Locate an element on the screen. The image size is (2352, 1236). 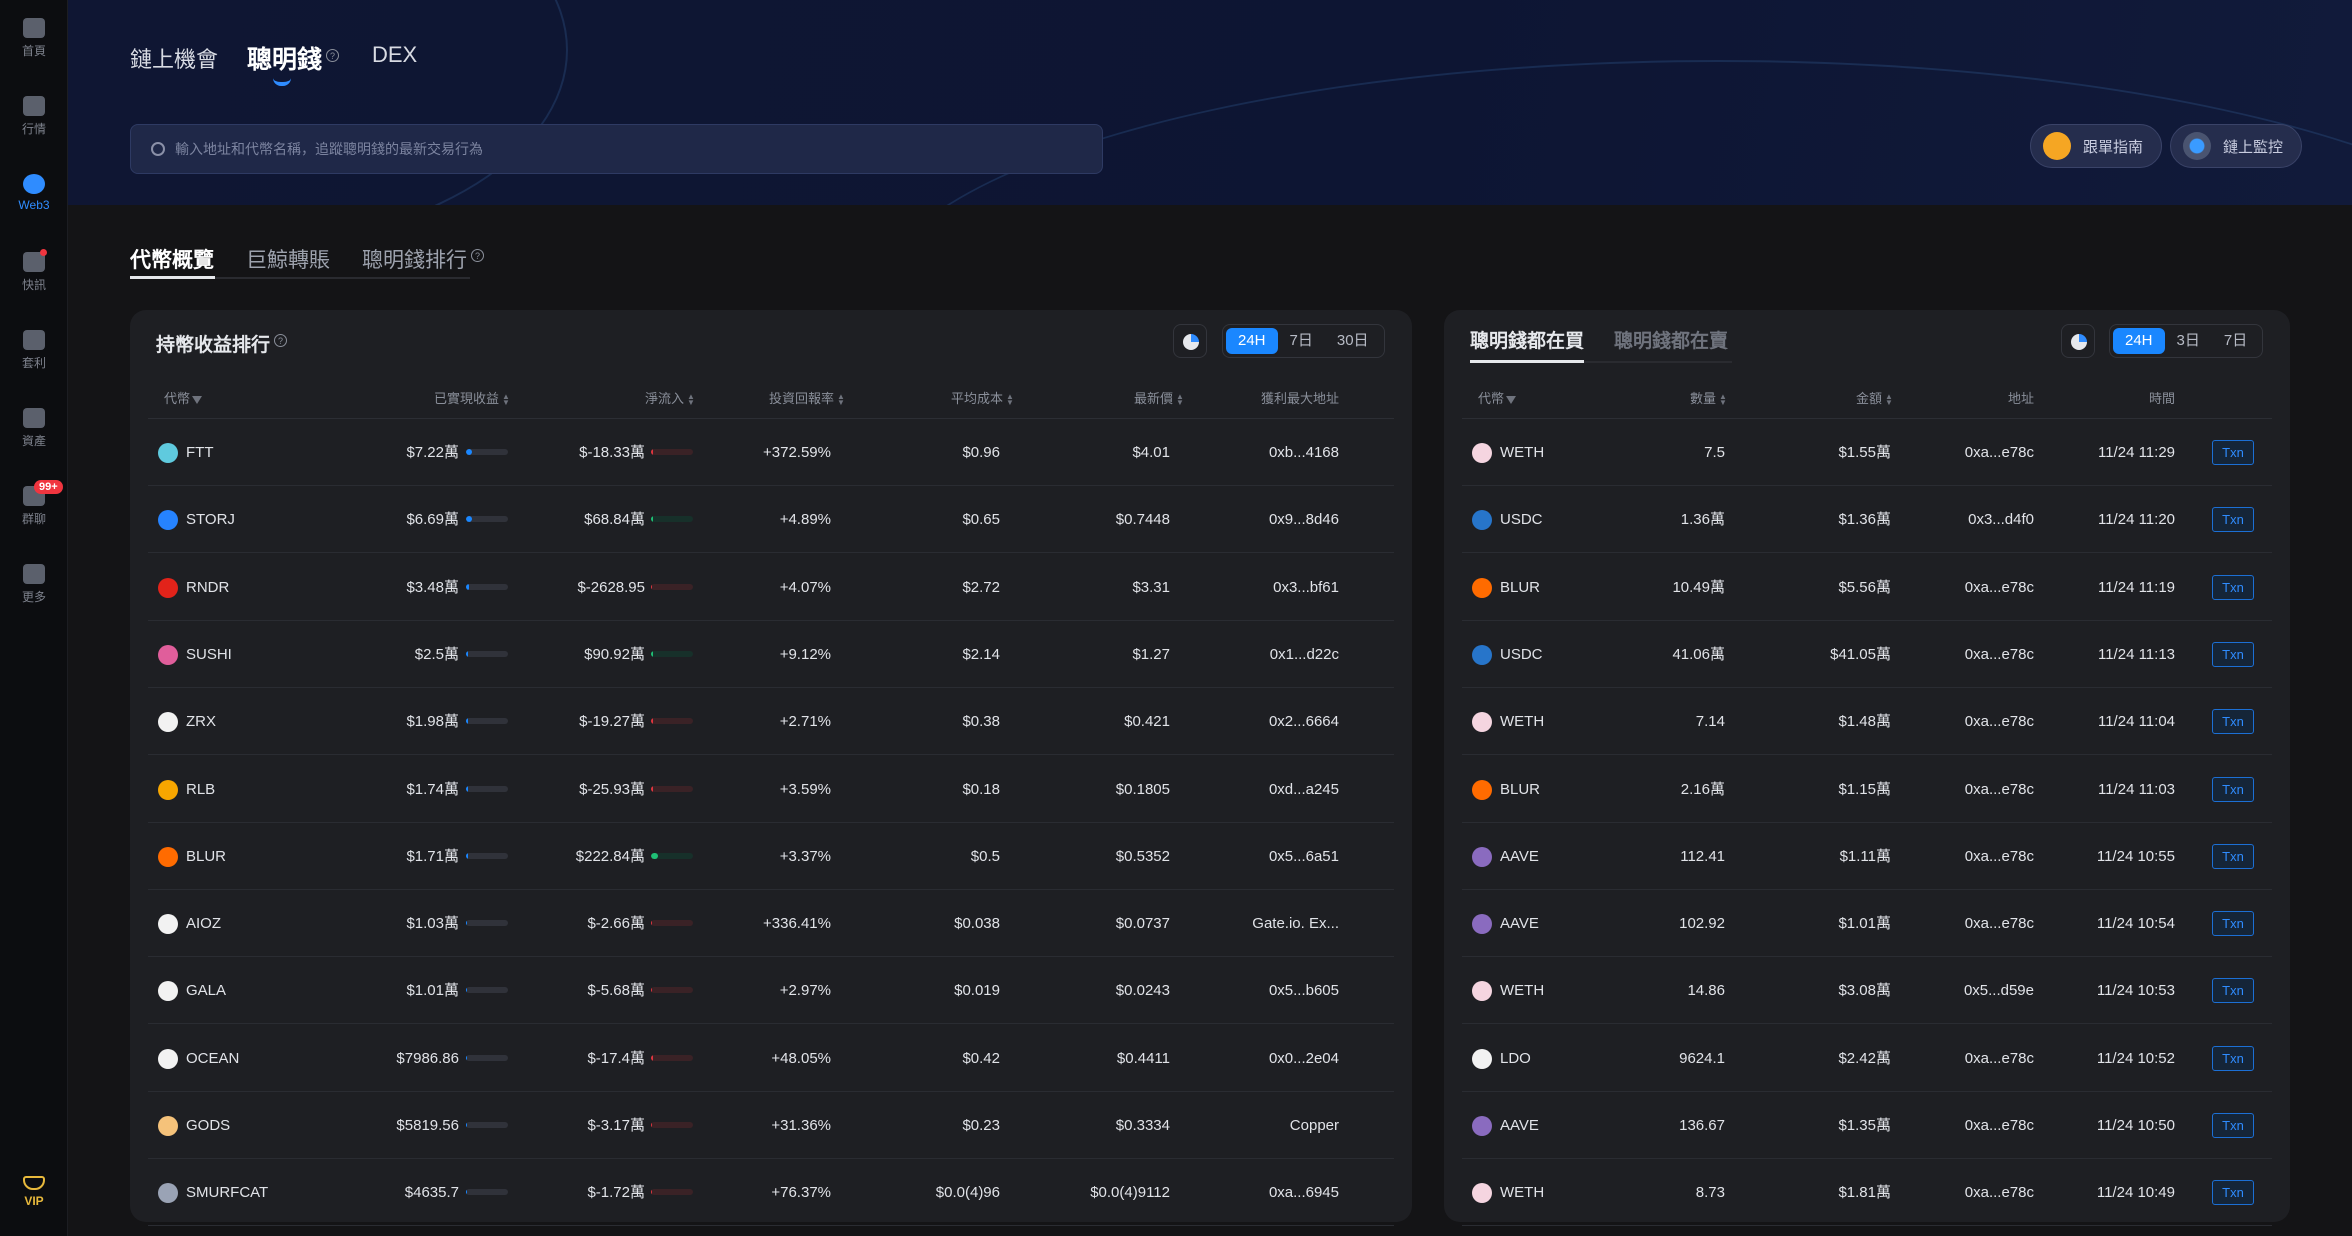
tab-smart-money-buying: 聰明錢都在買 is located at coordinates (1527, 341).